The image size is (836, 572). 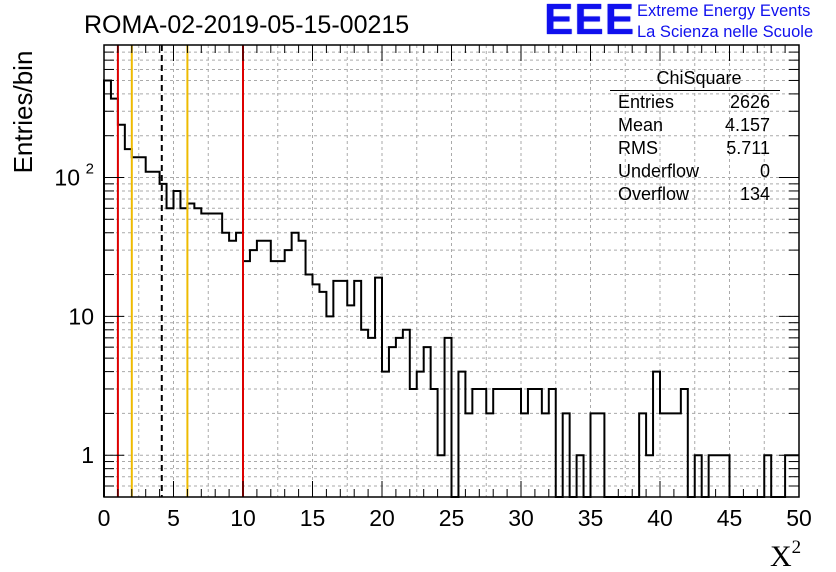 I want to click on eee-logo-mark: EEE, so click(x=590, y=22).